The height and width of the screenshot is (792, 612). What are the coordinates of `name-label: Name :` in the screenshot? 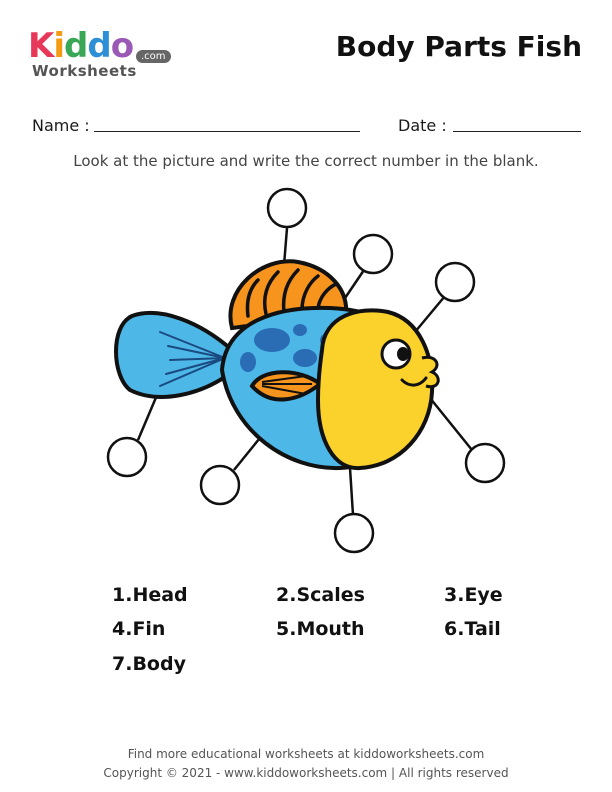 It's located at (61, 125).